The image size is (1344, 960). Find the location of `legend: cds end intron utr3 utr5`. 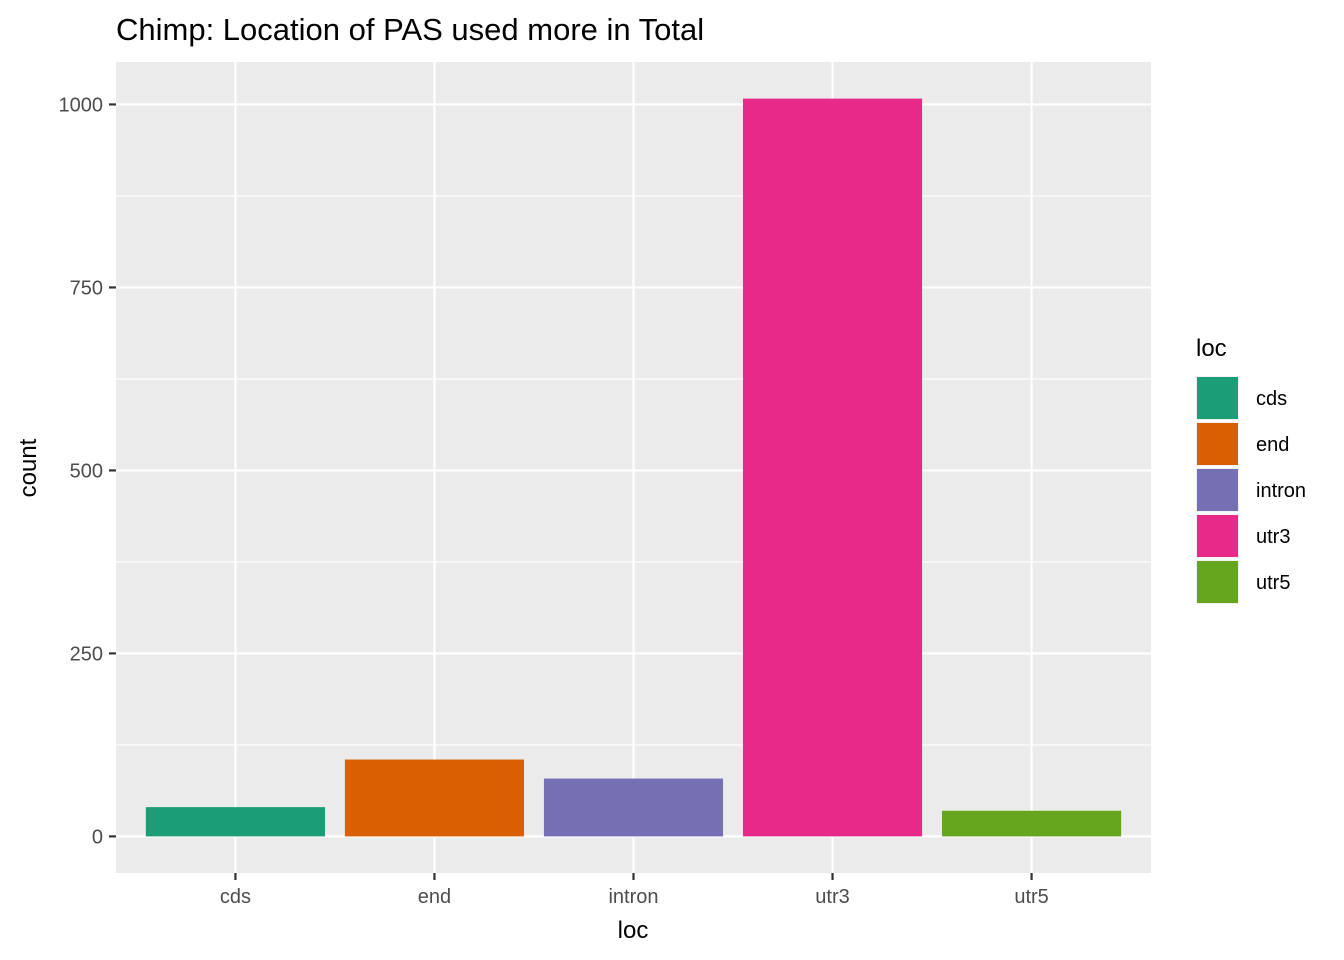

legend: cds end intron utr3 utr5 is located at coordinates (1251, 490).